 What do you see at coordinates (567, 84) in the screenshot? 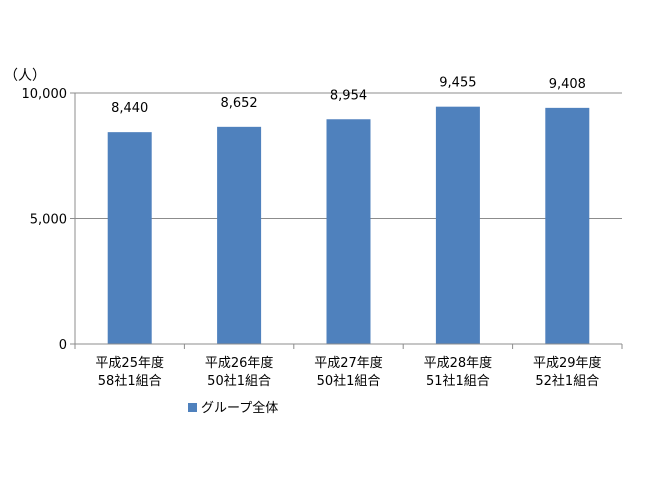
I see `data-label: 9,408` at bounding box center [567, 84].